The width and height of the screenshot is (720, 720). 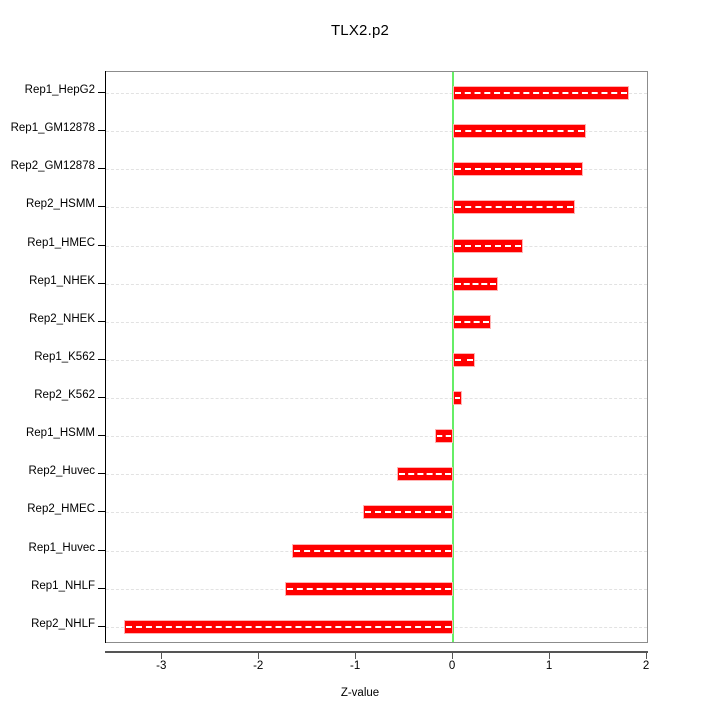 I want to click on y-axis-tick-label: Rep2_NHEK, so click(x=62, y=318).